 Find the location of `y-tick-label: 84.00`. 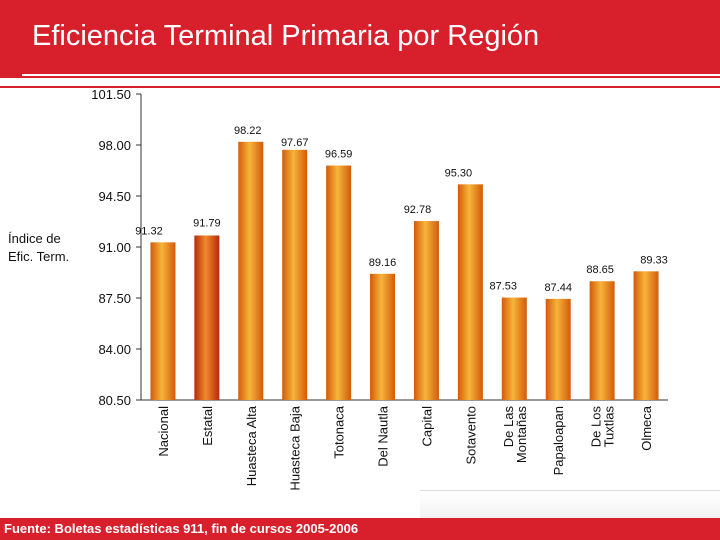

y-tick-label: 84.00 is located at coordinates (114, 349).